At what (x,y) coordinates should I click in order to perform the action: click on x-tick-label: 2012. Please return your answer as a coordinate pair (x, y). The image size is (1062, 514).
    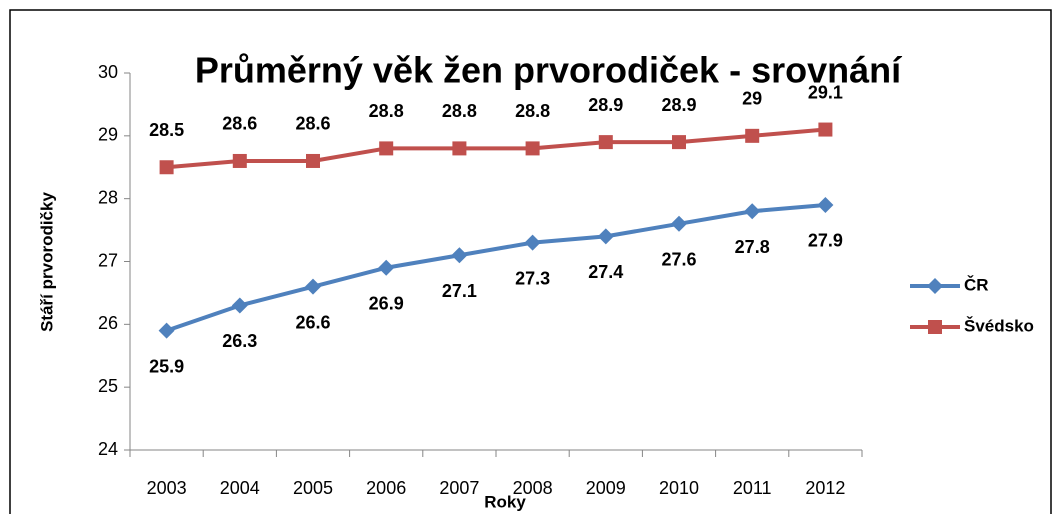
    Looking at the image, I should click on (825, 488).